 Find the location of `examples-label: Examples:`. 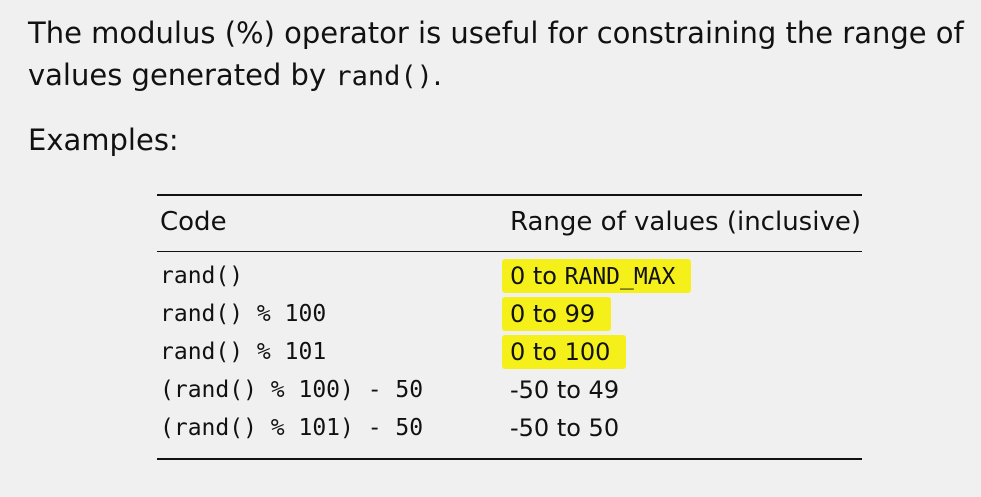

examples-label: Examples: is located at coordinates (103, 140).